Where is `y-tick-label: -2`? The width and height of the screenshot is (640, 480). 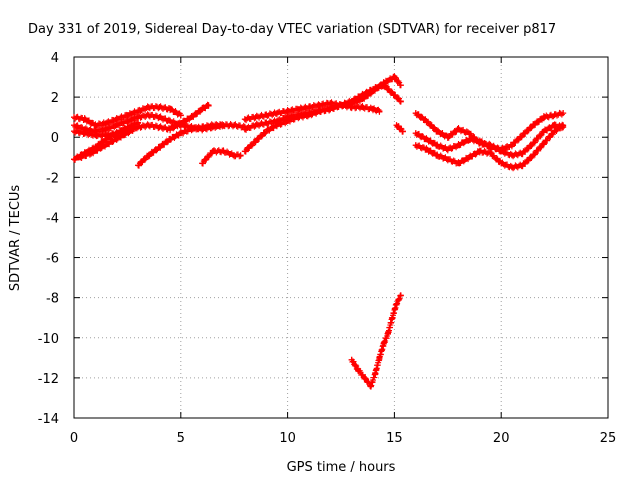
y-tick-label: -2 is located at coordinates (52, 178).